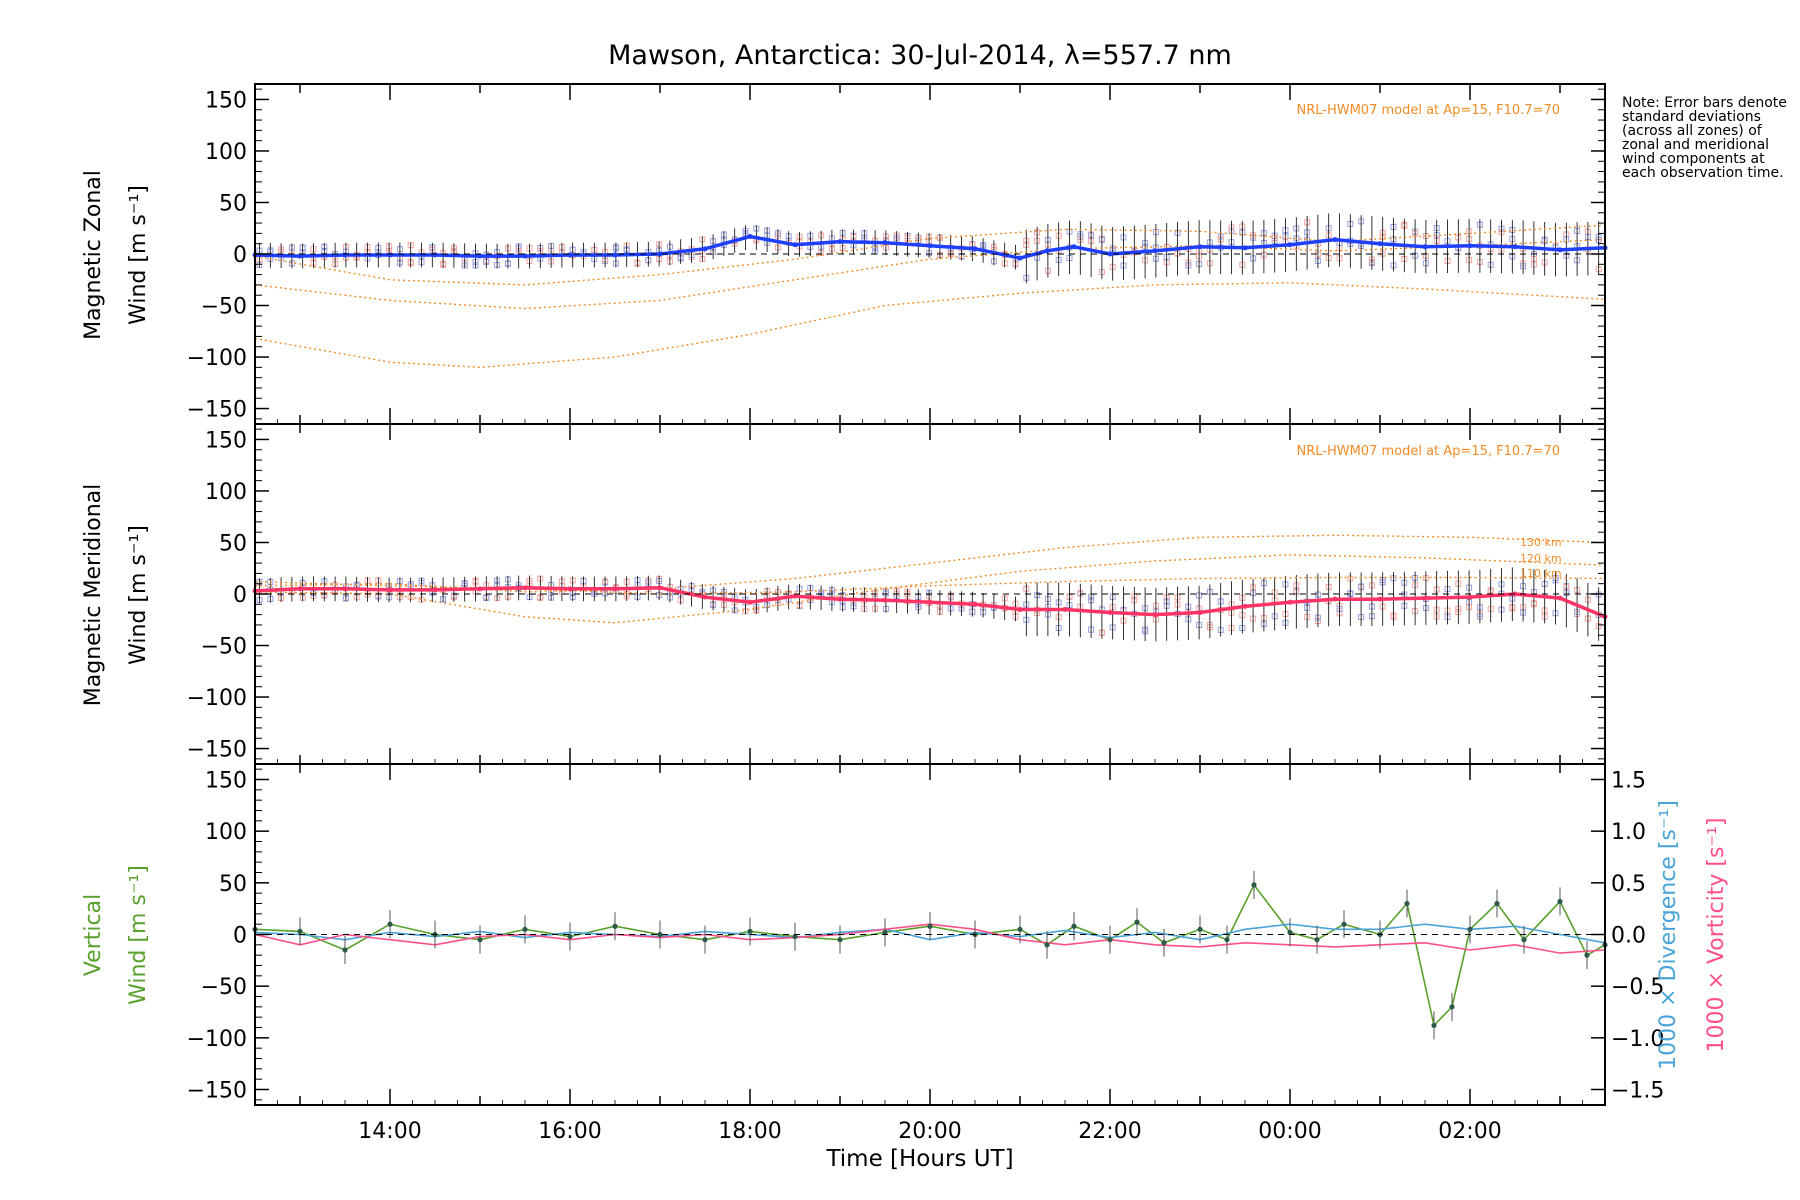 Image resolution: width=1800 pixels, height=1200 pixels. I want to click on y2-tick-label: 1.0, so click(1628, 832).